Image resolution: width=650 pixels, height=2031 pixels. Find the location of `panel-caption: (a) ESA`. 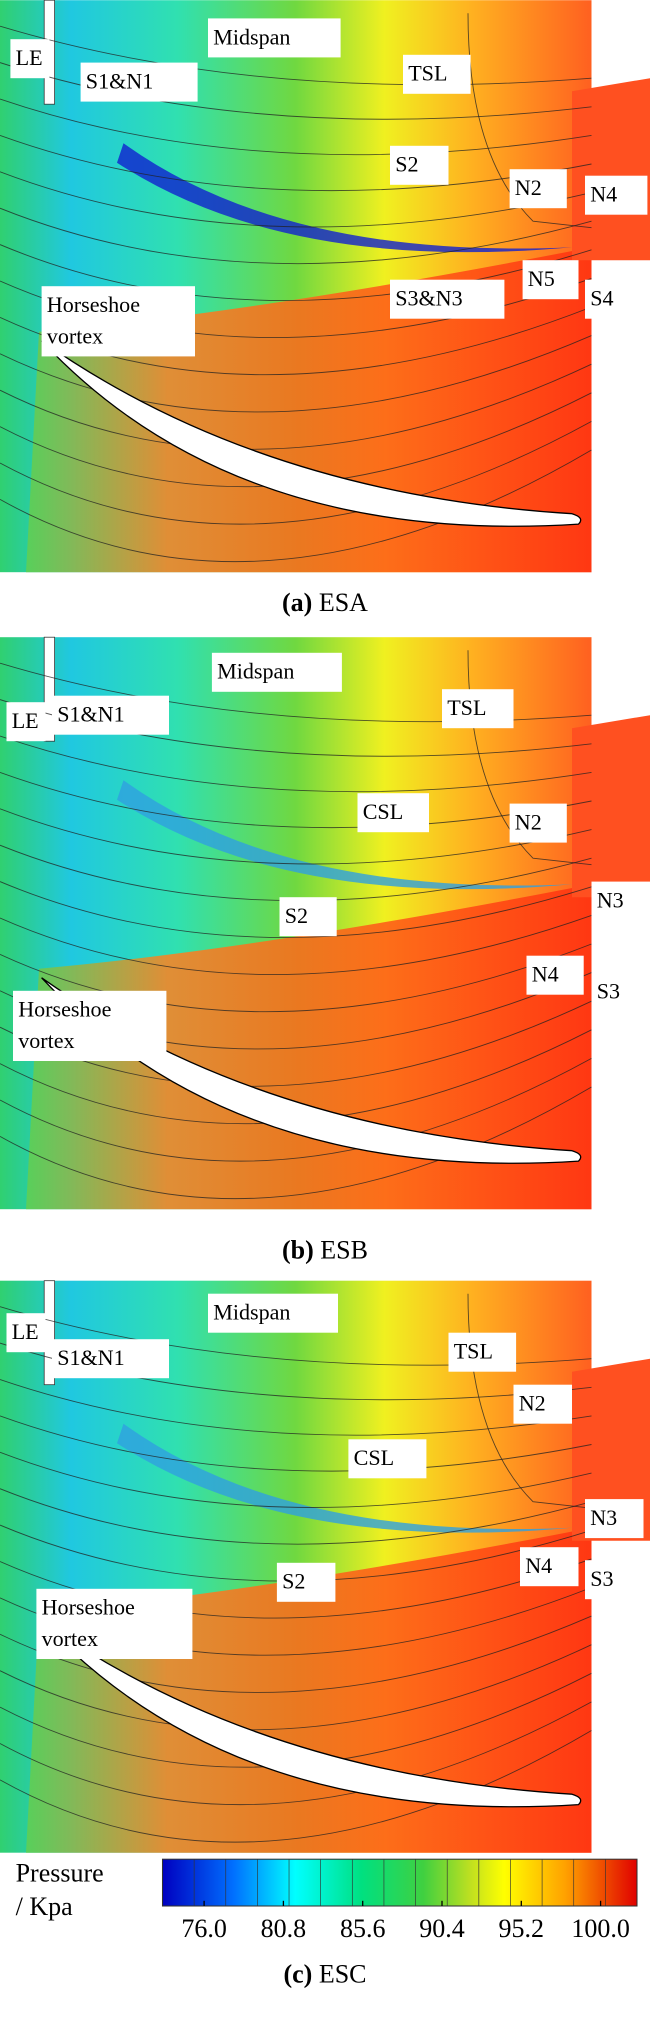

panel-caption: (a) ESA is located at coordinates (325, 602).